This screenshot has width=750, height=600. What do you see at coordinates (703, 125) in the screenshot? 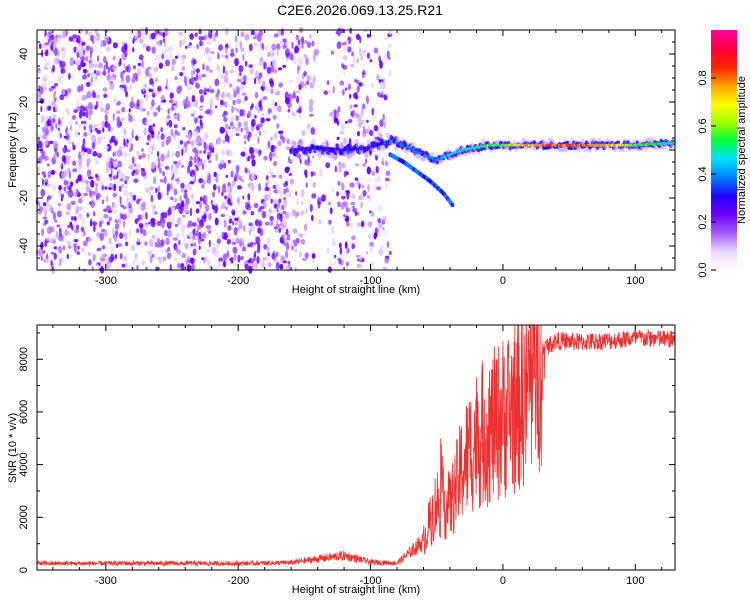
I see `colorbar-tick-label: 0.6` at bounding box center [703, 125].